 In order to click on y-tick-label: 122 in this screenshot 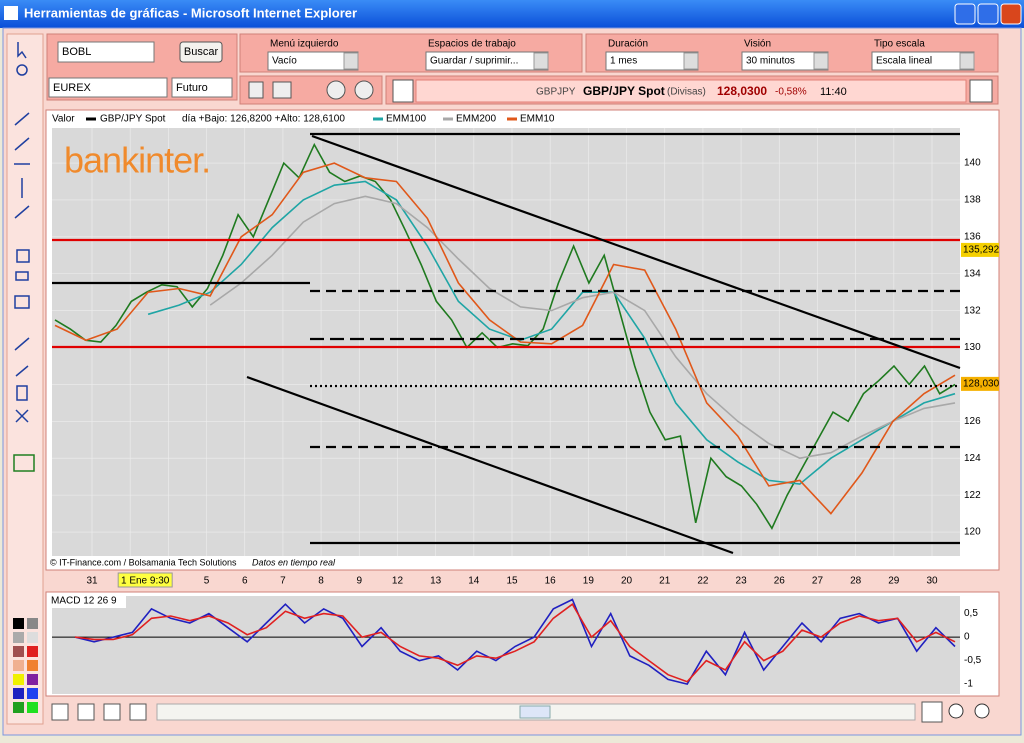, I will do `click(972, 495)`.